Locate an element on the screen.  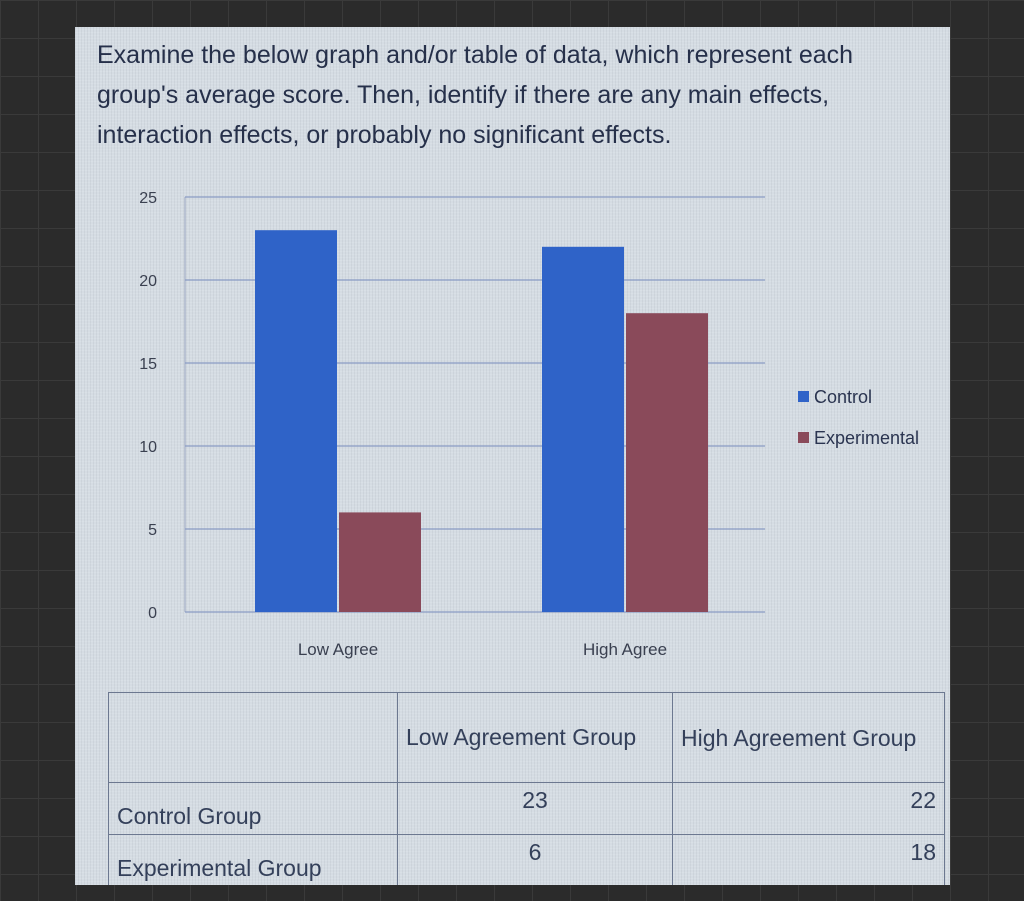
table-cell: 18 is located at coordinates (808, 859).